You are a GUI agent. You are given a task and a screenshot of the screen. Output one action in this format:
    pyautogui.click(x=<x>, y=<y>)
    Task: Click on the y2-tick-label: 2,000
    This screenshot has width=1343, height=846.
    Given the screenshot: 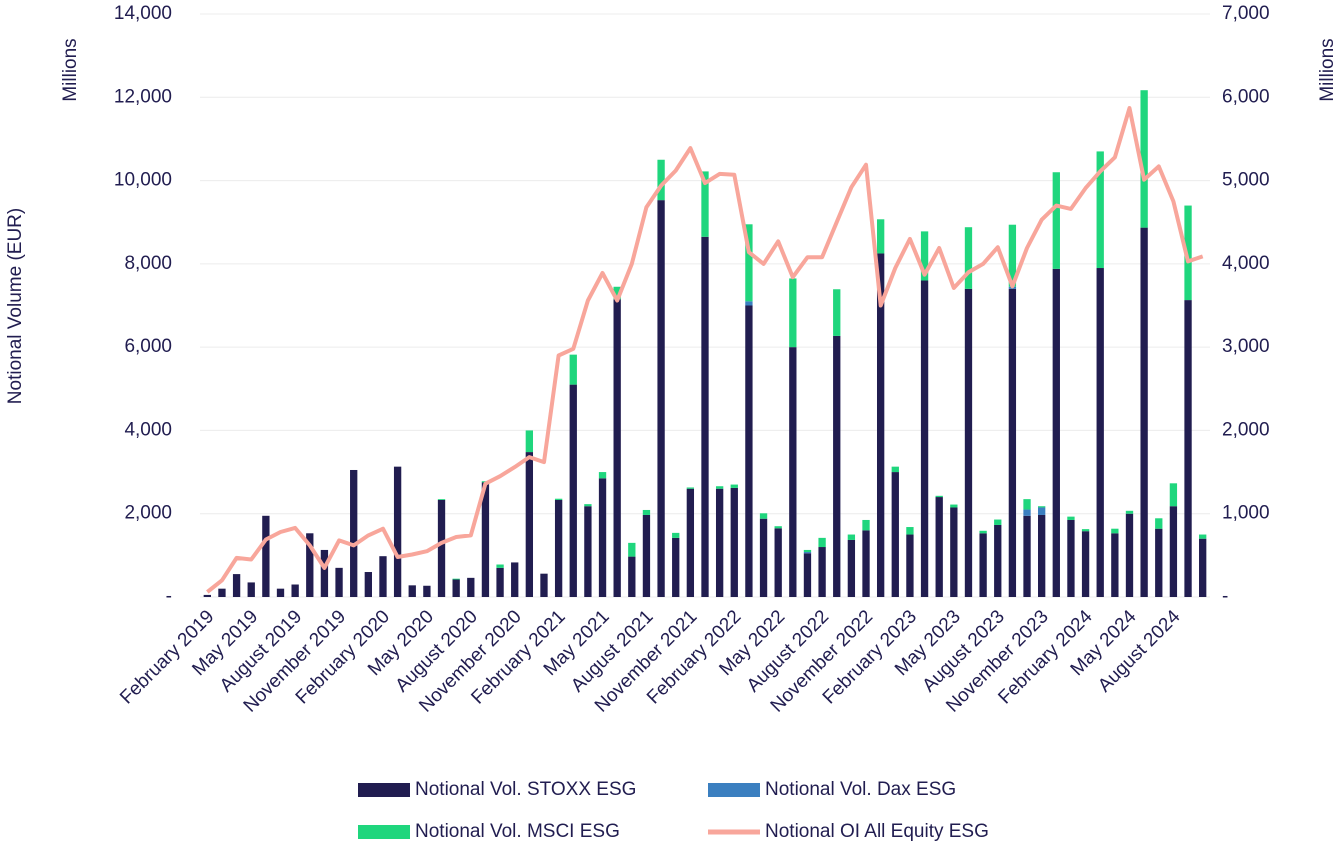 What is the action you would take?
    pyautogui.click(x=1246, y=429)
    